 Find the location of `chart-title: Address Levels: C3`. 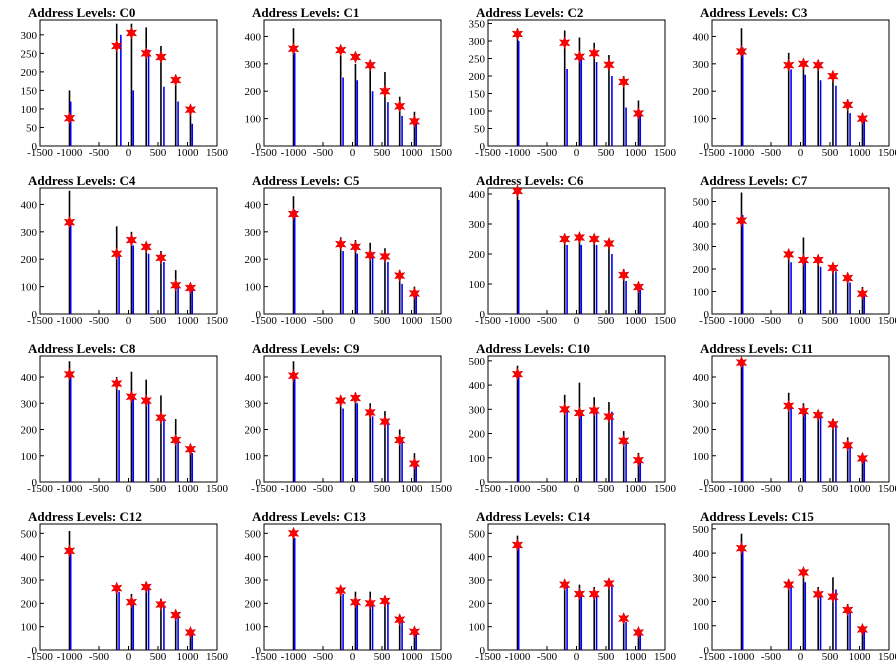

chart-title: Address Levels: C3 is located at coordinates (754, 12).